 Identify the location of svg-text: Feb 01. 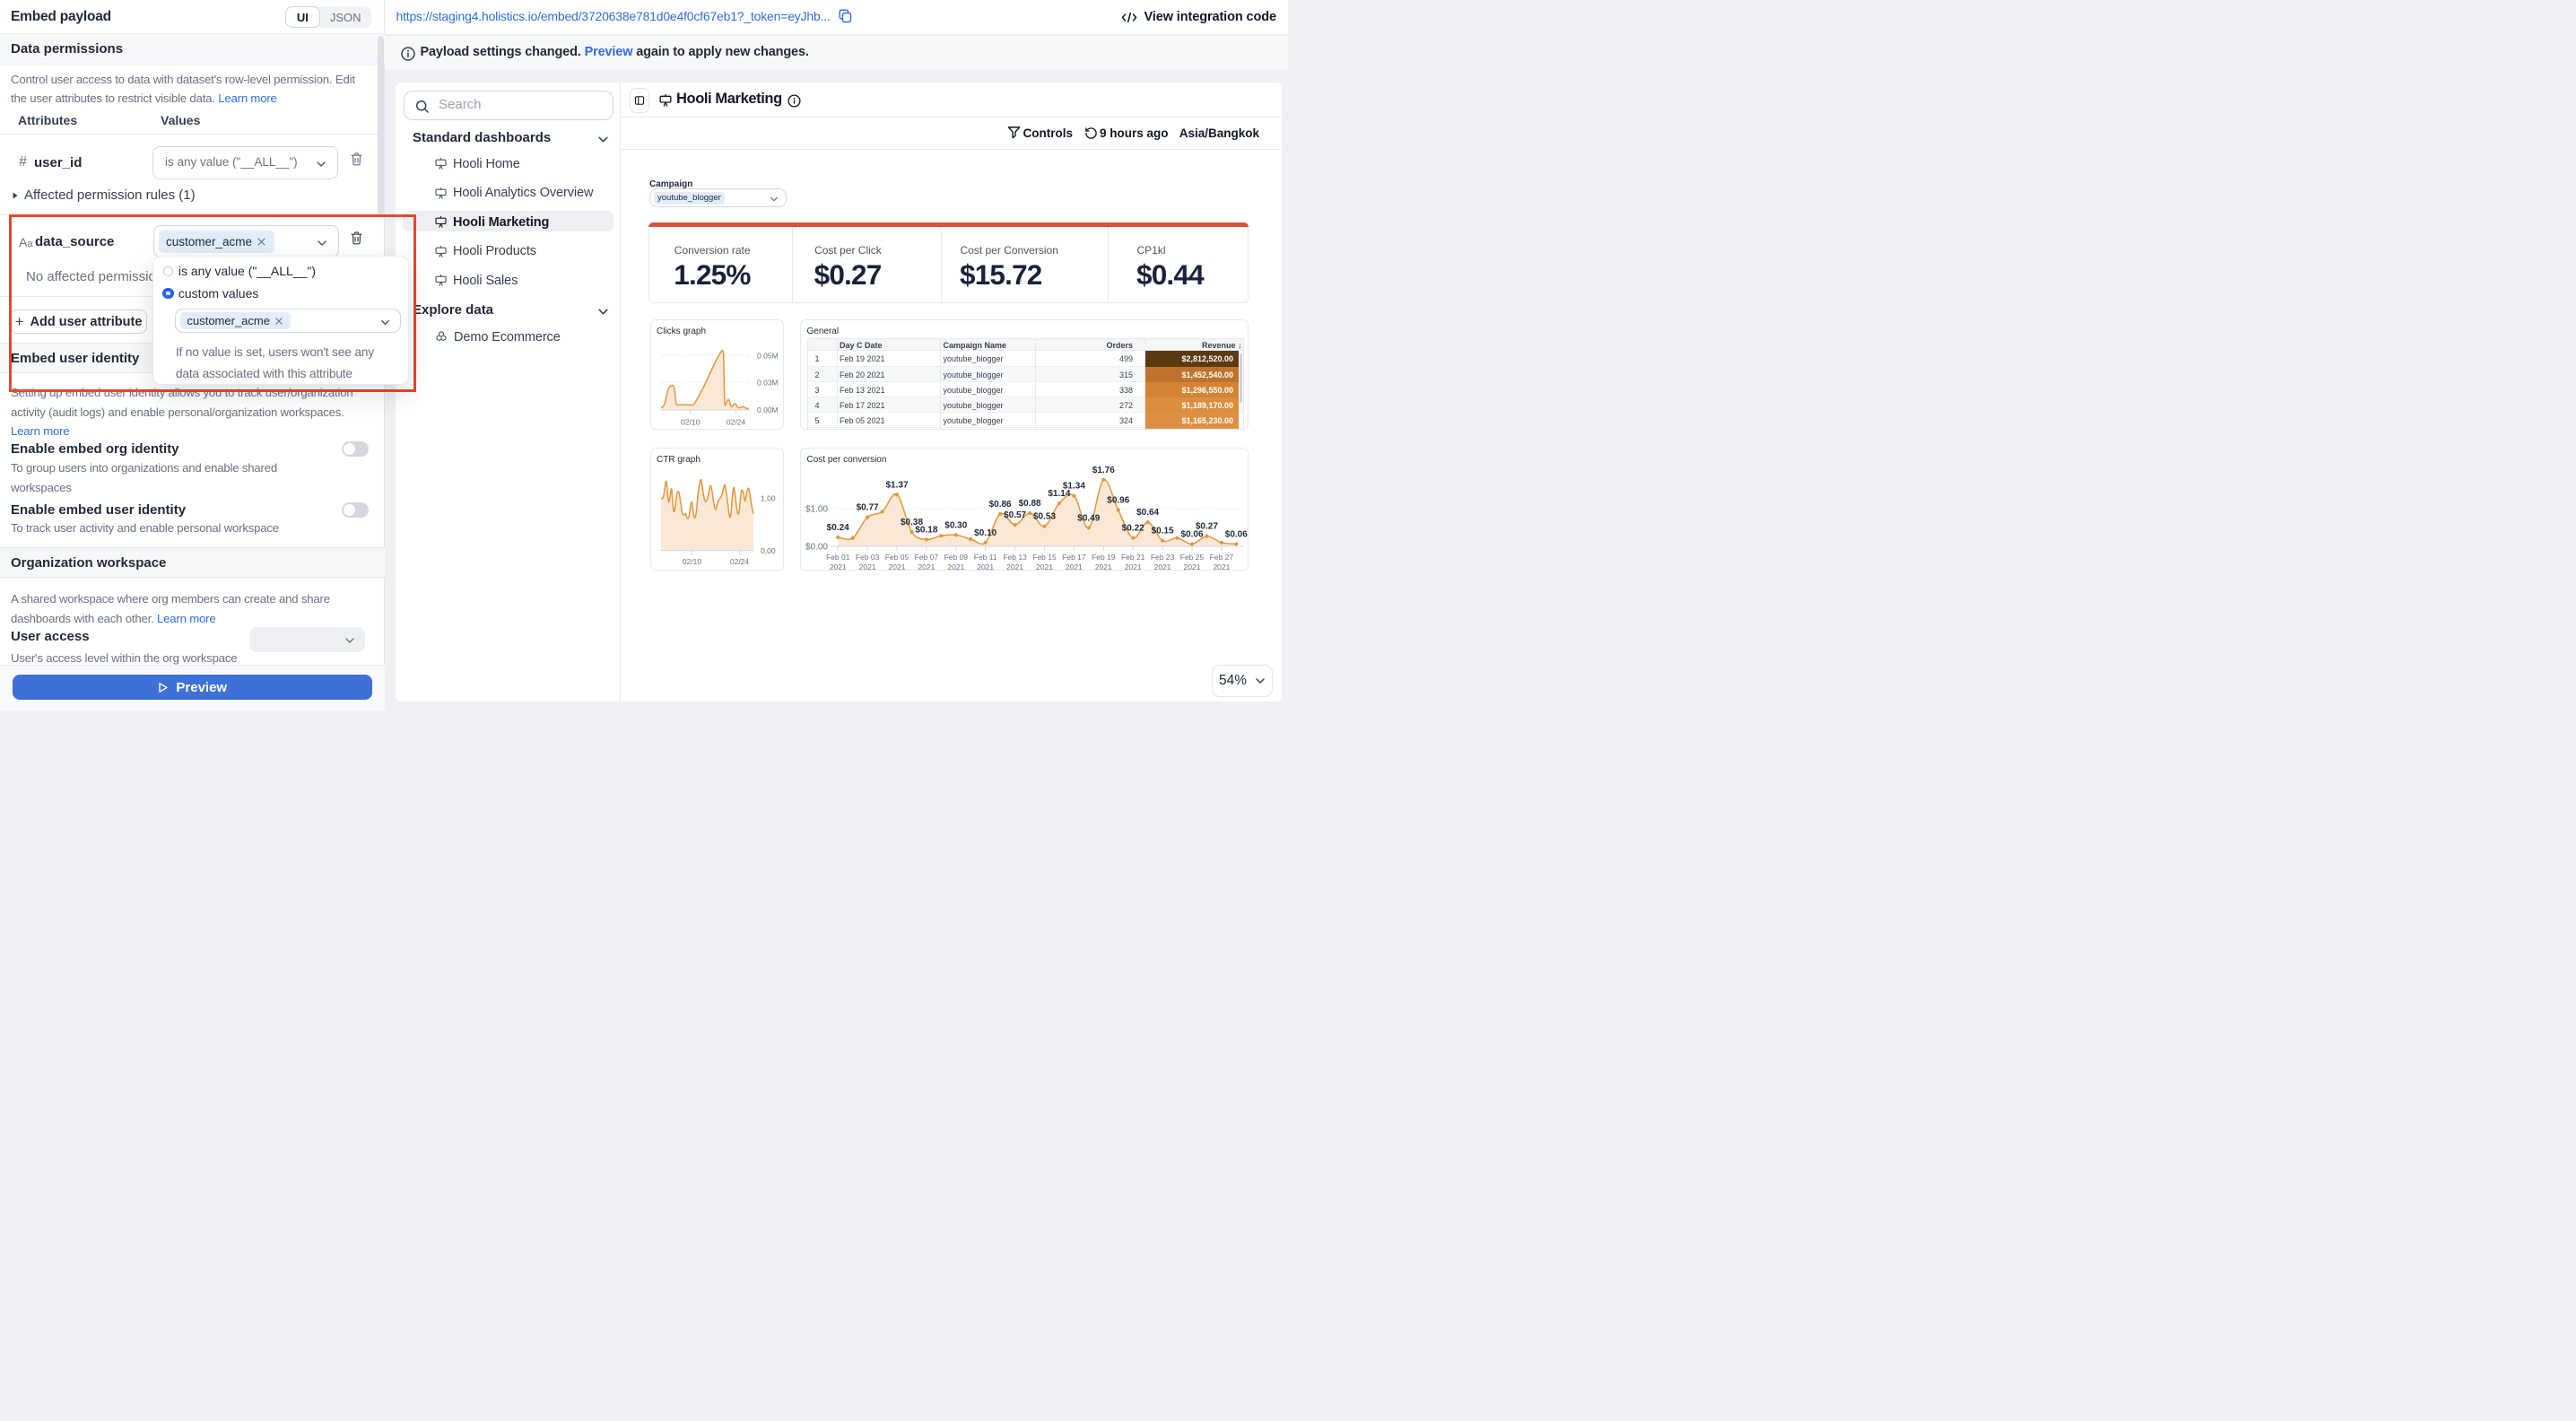
(837, 557).